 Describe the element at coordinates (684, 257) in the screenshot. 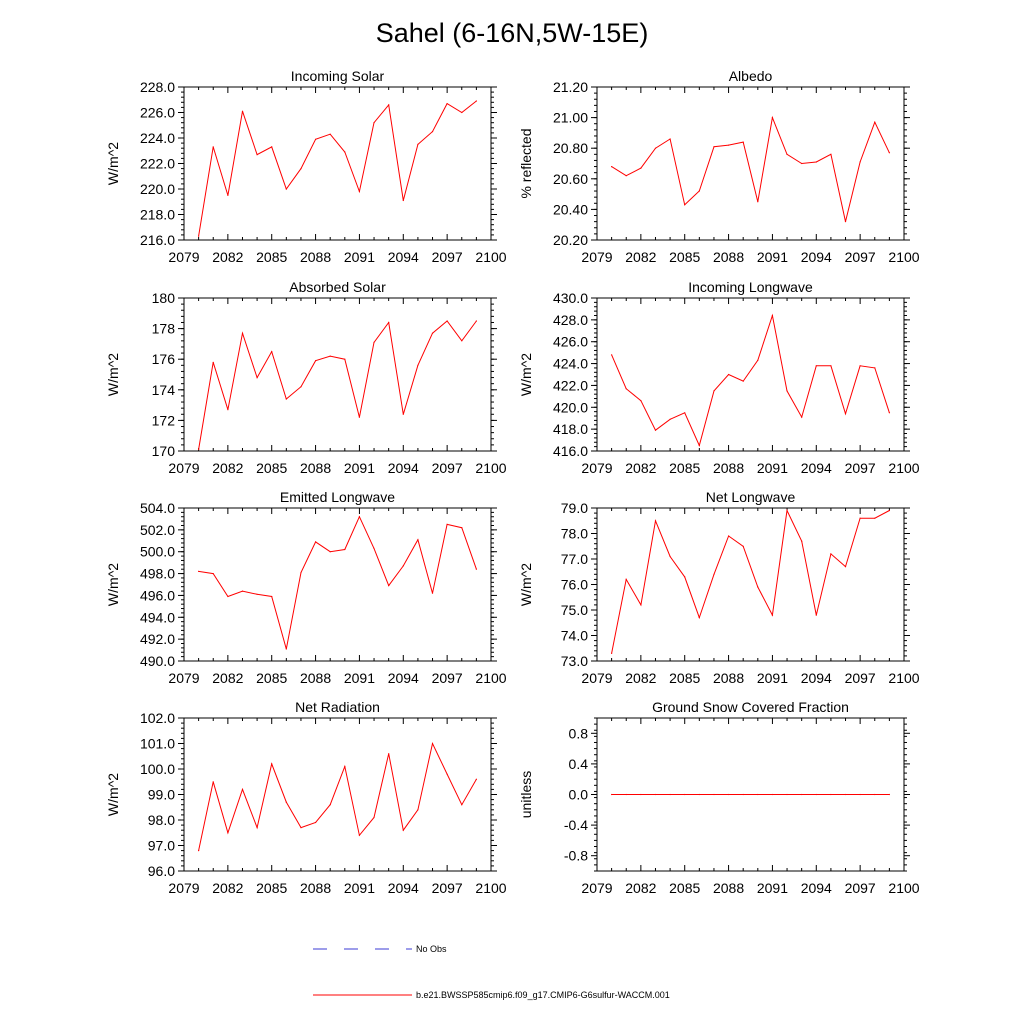

I see `x-tick-label: 2085` at that location.